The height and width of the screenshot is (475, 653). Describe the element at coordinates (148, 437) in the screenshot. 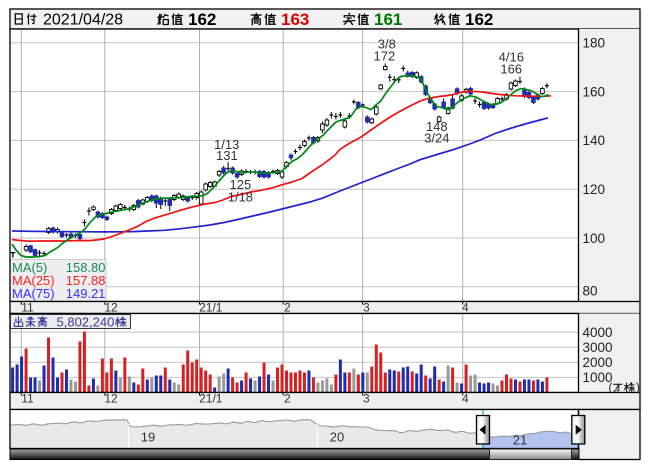

I see `svg-text: 19` at that location.